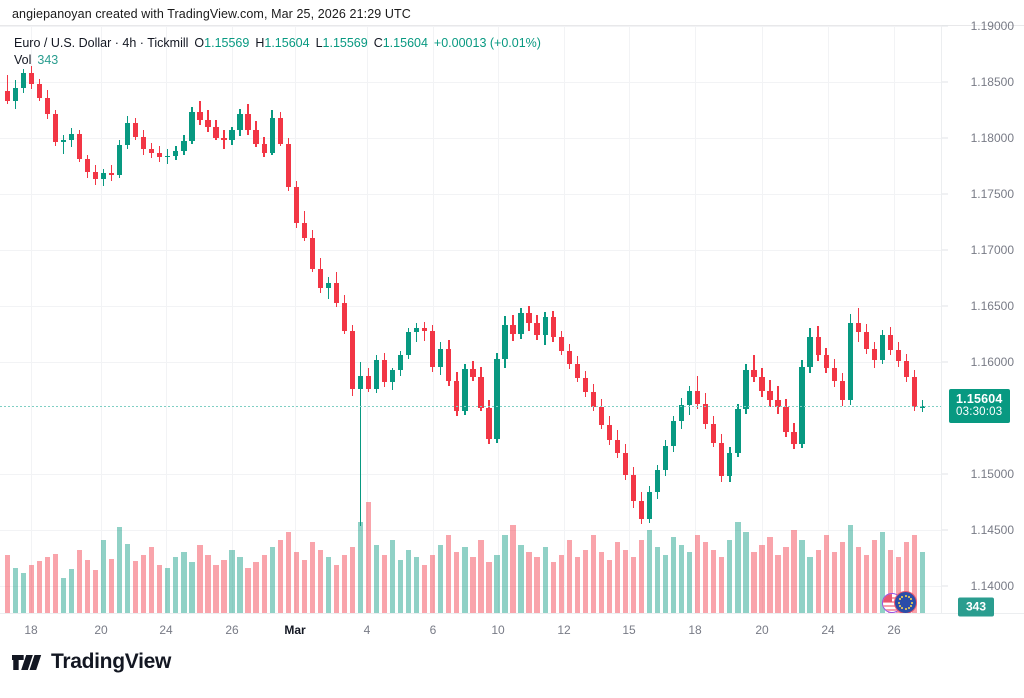 The height and width of the screenshot is (698, 1024). Describe the element at coordinates (129, 43) in the screenshot. I see `legend-interval: 4h` at that location.